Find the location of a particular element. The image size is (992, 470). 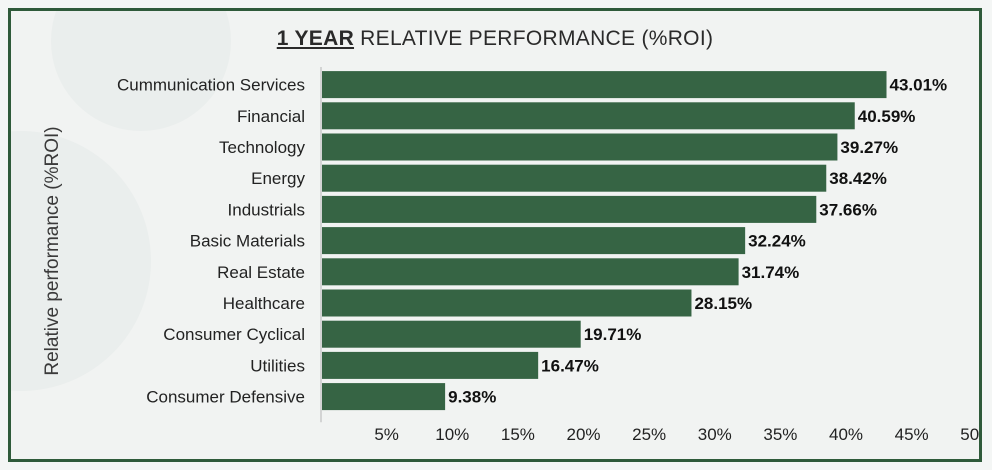

category-label: Healthcare is located at coordinates (264, 303).